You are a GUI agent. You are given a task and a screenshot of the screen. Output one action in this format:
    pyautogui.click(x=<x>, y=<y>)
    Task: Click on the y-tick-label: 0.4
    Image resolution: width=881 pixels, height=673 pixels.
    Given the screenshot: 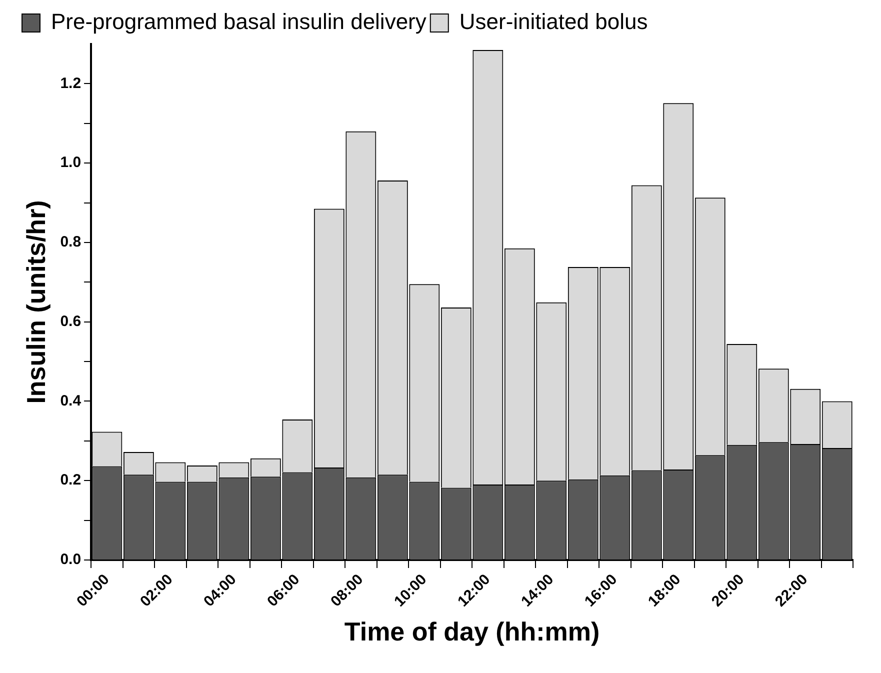 What is the action you would take?
    pyautogui.click(x=71, y=401)
    